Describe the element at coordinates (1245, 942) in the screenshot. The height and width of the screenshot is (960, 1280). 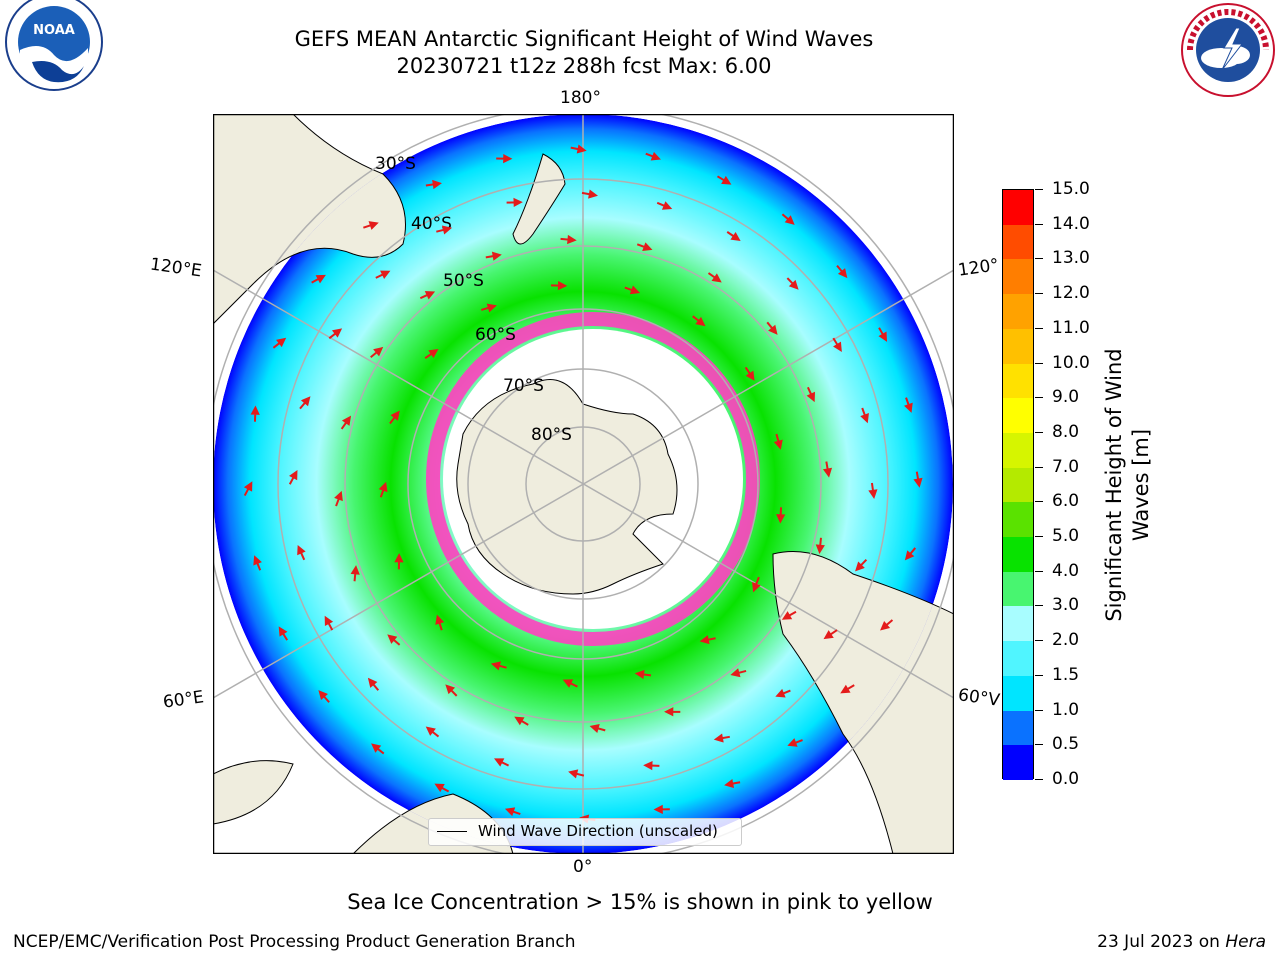
I see `footer-host: Hera` at that location.